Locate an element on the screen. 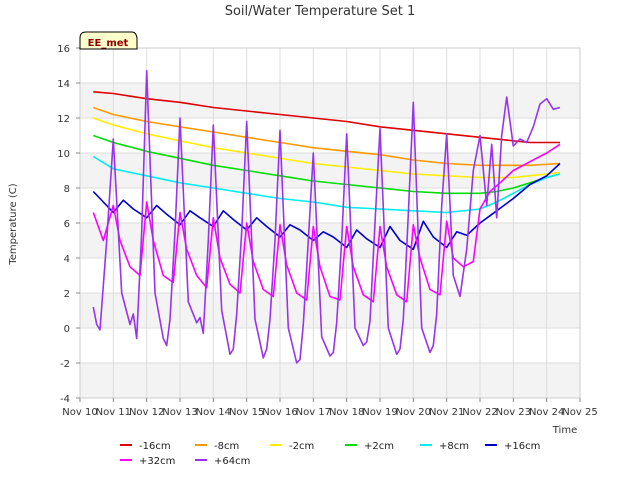 The image size is (640, 480). x-tick-label: Nov 18 is located at coordinates (346, 412).